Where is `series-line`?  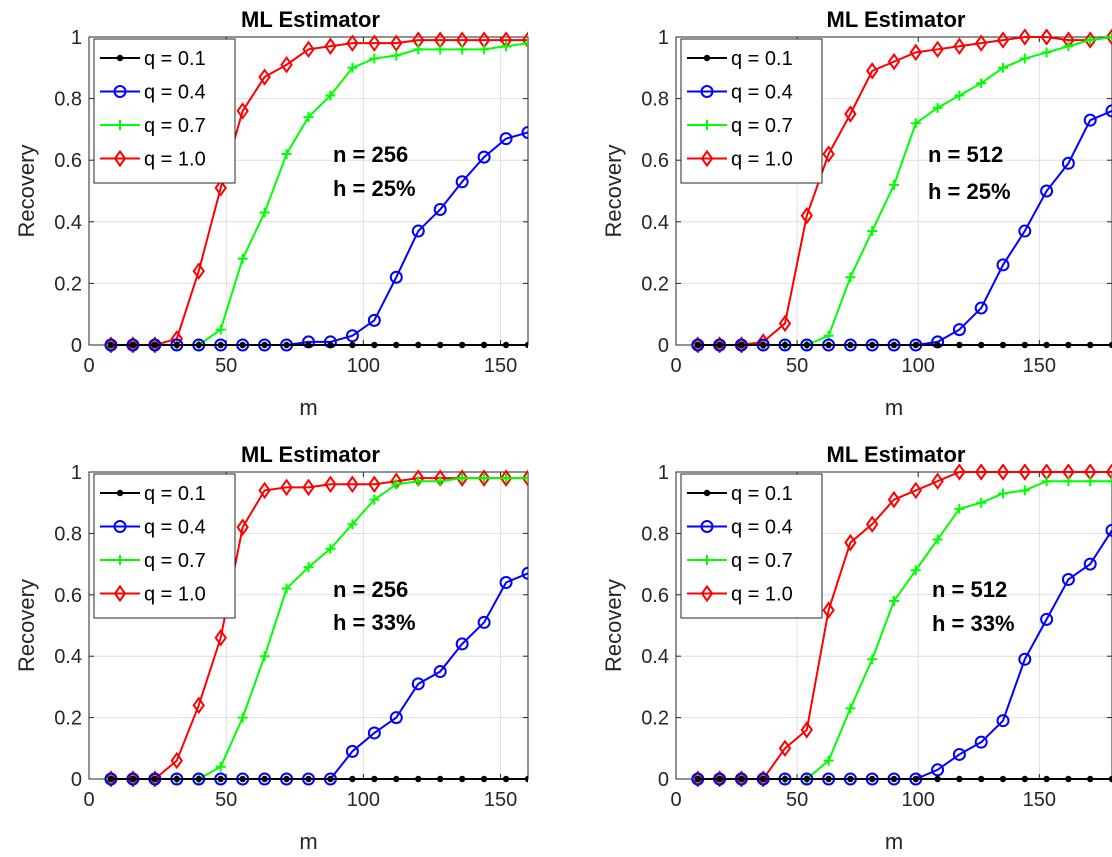
series-line is located at coordinates (319, 192).